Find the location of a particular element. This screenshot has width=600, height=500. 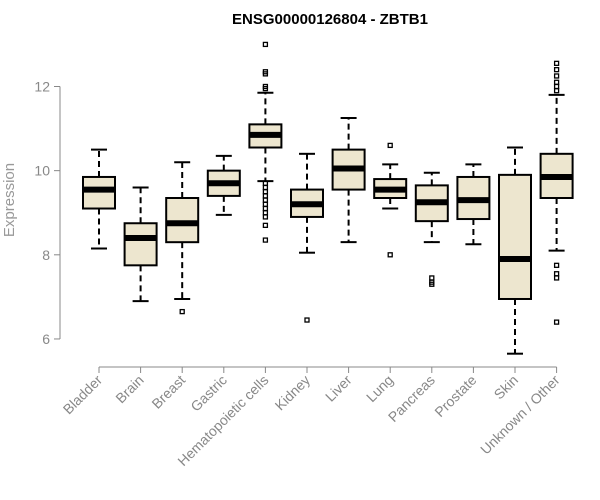

box-bladder is located at coordinates (99, 199).